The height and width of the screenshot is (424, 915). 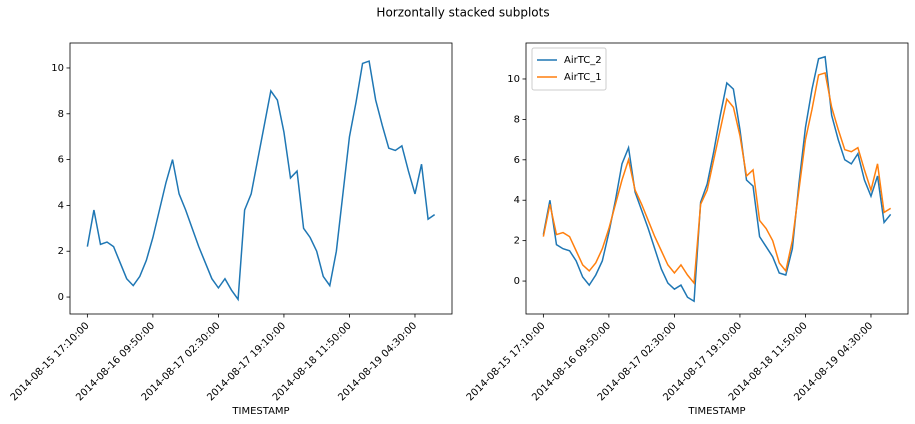 I want to click on legend: AirTC_2 AirTC_1, so click(x=569, y=69).